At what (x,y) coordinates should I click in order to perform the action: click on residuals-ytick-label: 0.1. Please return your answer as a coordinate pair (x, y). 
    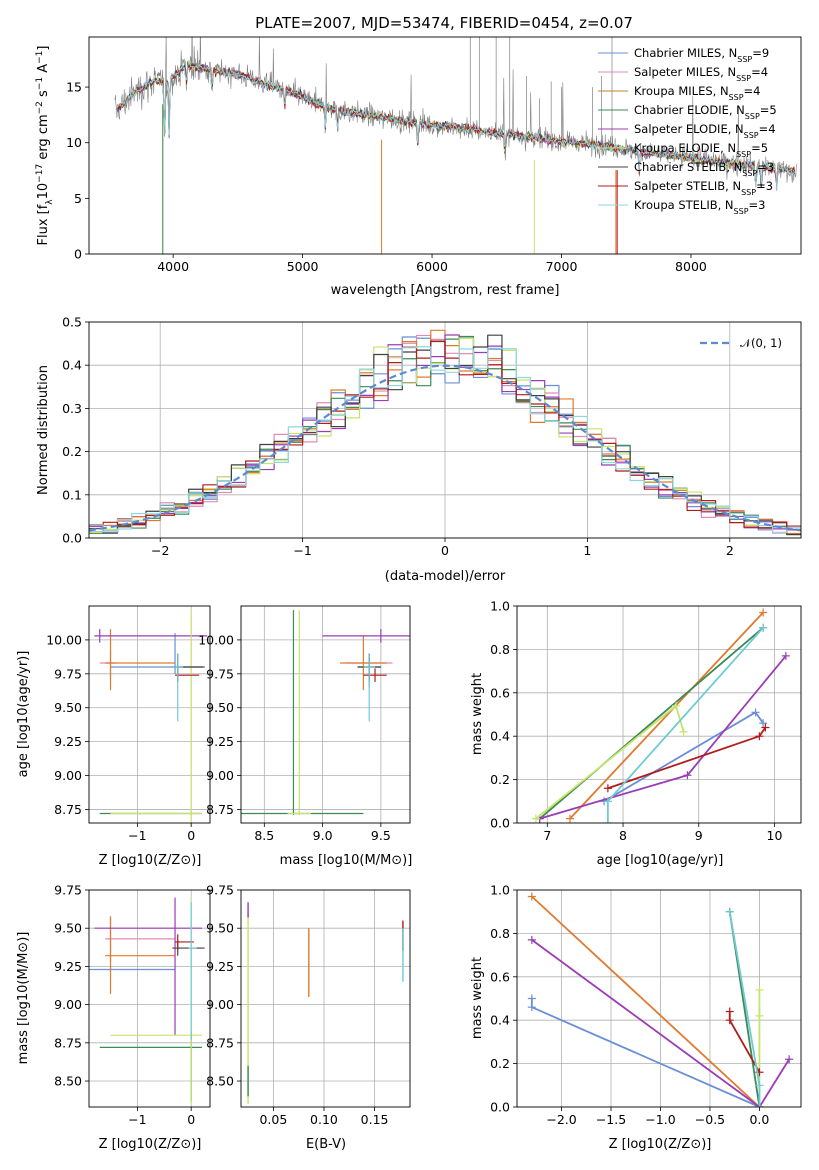
    Looking at the image, I should click on (72, 494).